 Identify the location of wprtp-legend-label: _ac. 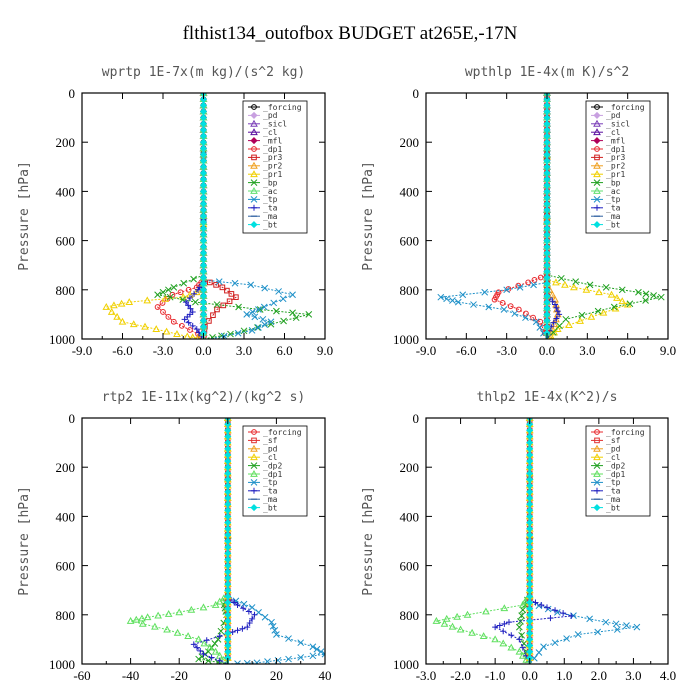
(270, 191).